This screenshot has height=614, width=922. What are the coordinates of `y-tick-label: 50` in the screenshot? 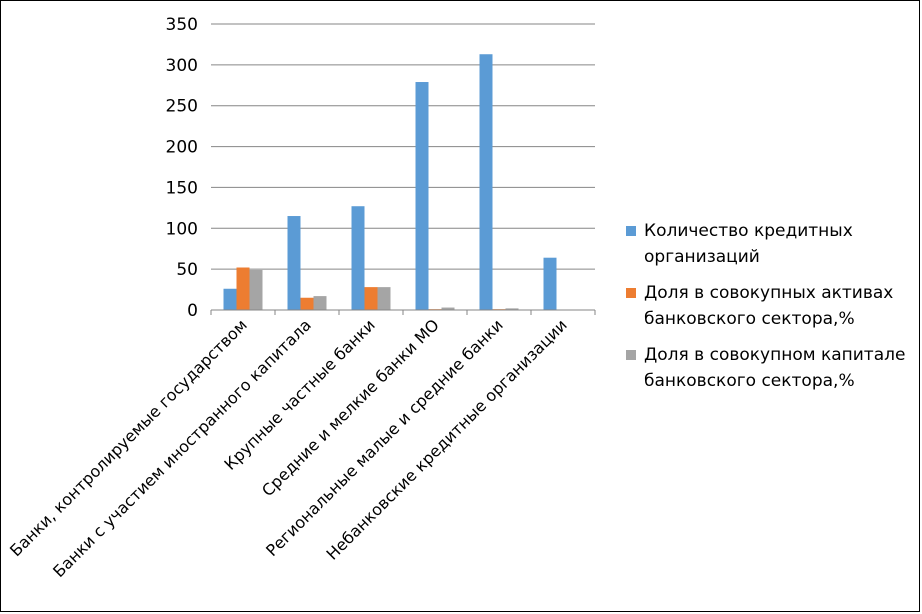 It's located at (187, 270).